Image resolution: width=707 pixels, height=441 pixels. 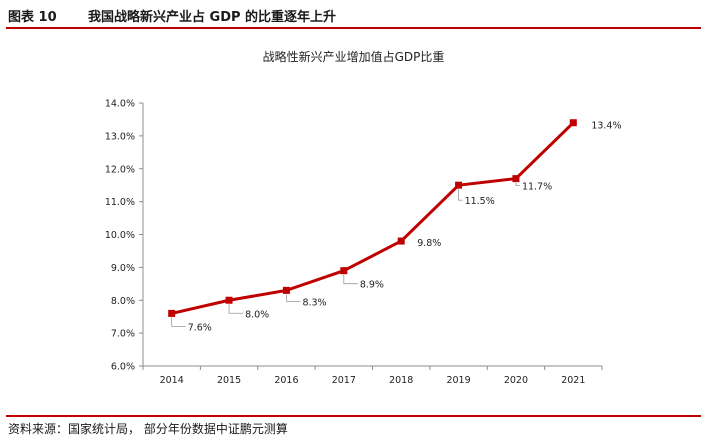 What do you see at coordinates (32, 17) in the screenshot?
I see `figure-label: 图表 10` at bounding box center [32, 17].